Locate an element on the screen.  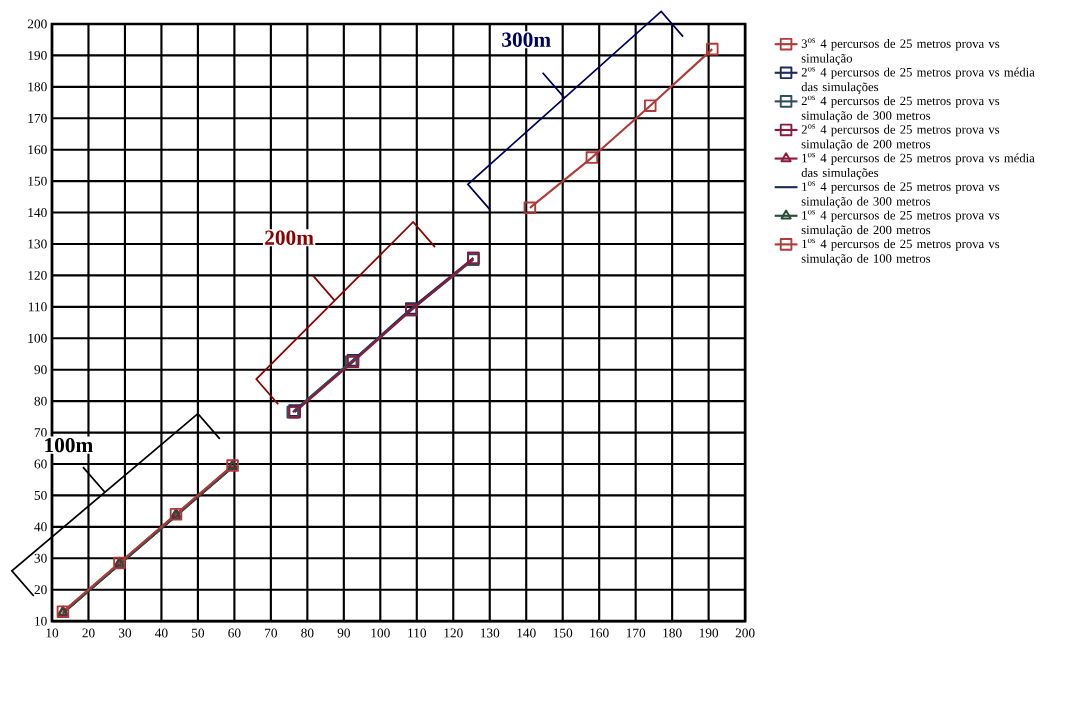
annotation: 300m is located at coordinates (526, 39).